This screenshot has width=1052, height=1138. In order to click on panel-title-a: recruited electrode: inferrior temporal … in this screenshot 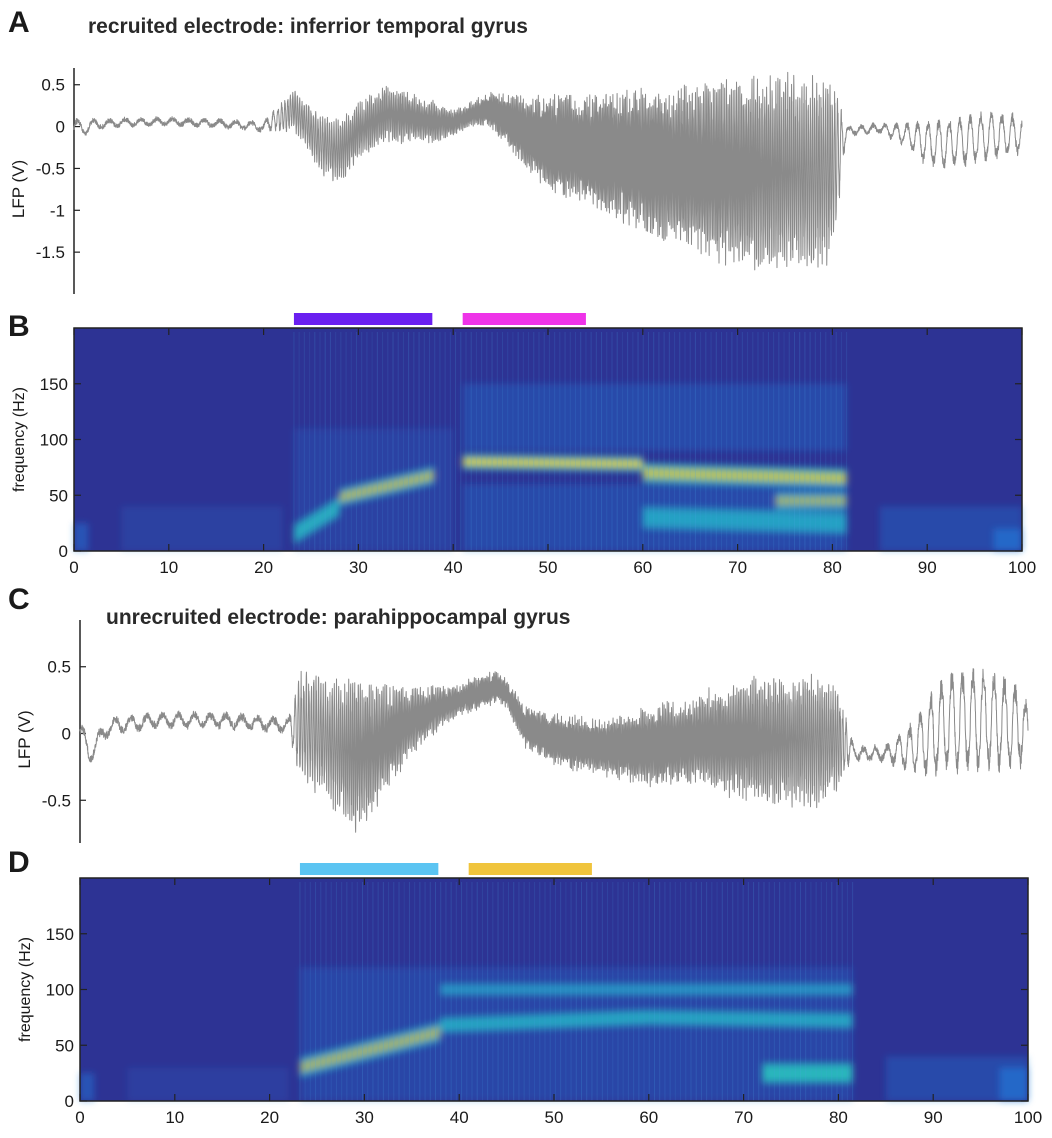, I will do `click(308, 26)`.